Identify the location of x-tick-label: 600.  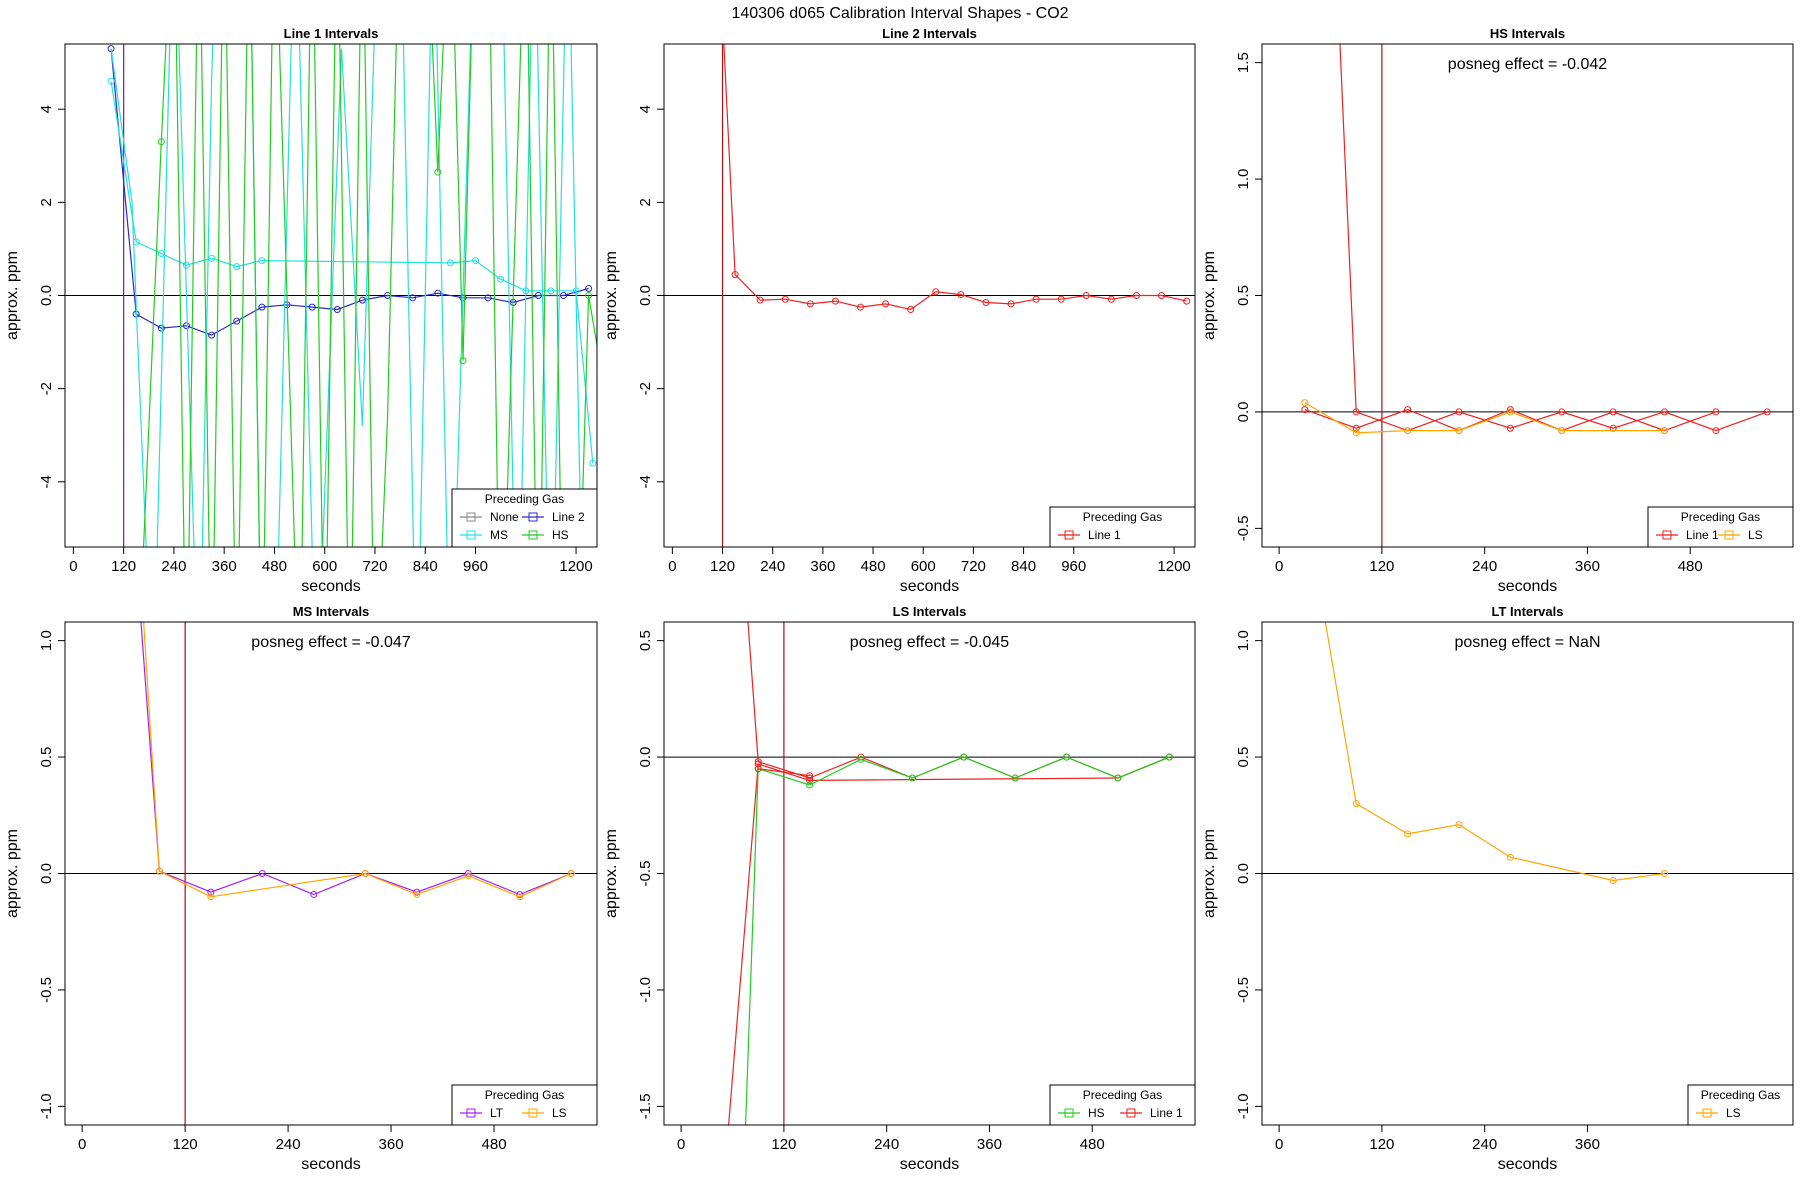
(923, 566).